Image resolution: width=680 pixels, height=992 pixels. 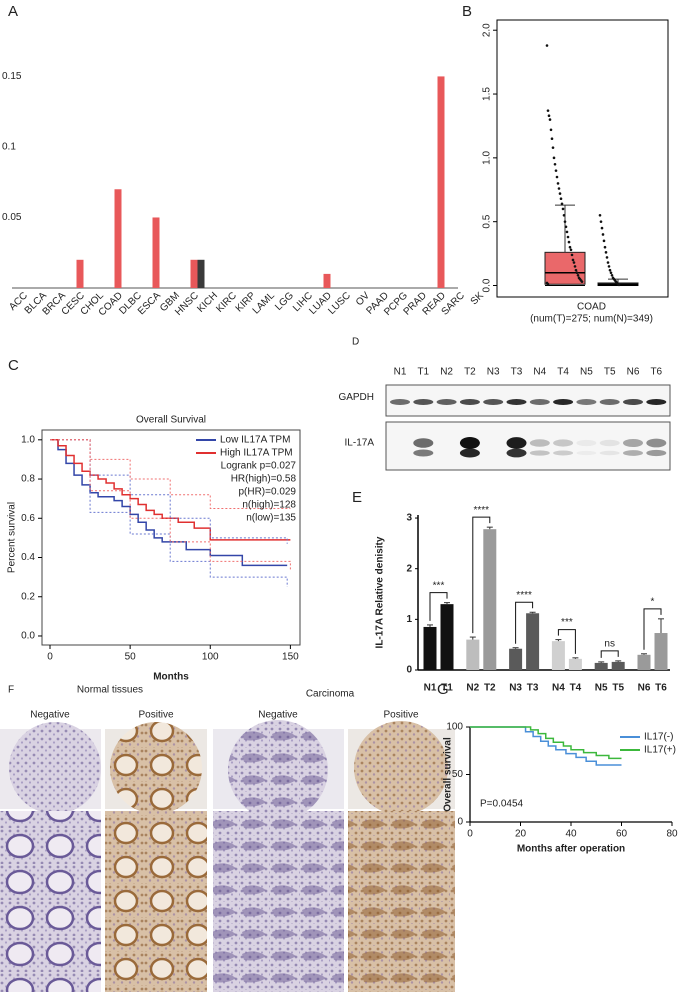 I want to click on x-tick-label: 100, so click(x=210, y=657).